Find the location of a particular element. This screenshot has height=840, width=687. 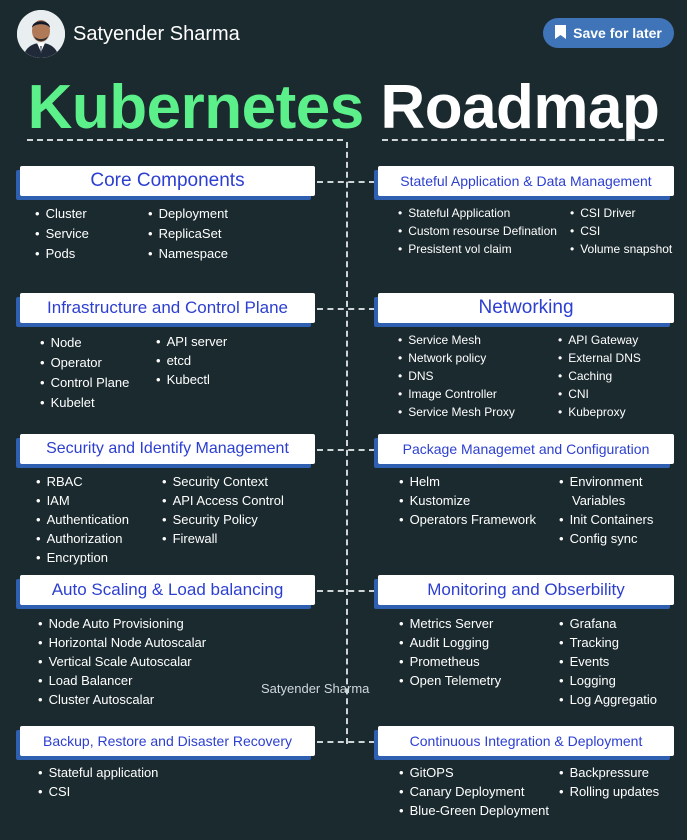

list-item: Environment is located at coordinates (606, 481).